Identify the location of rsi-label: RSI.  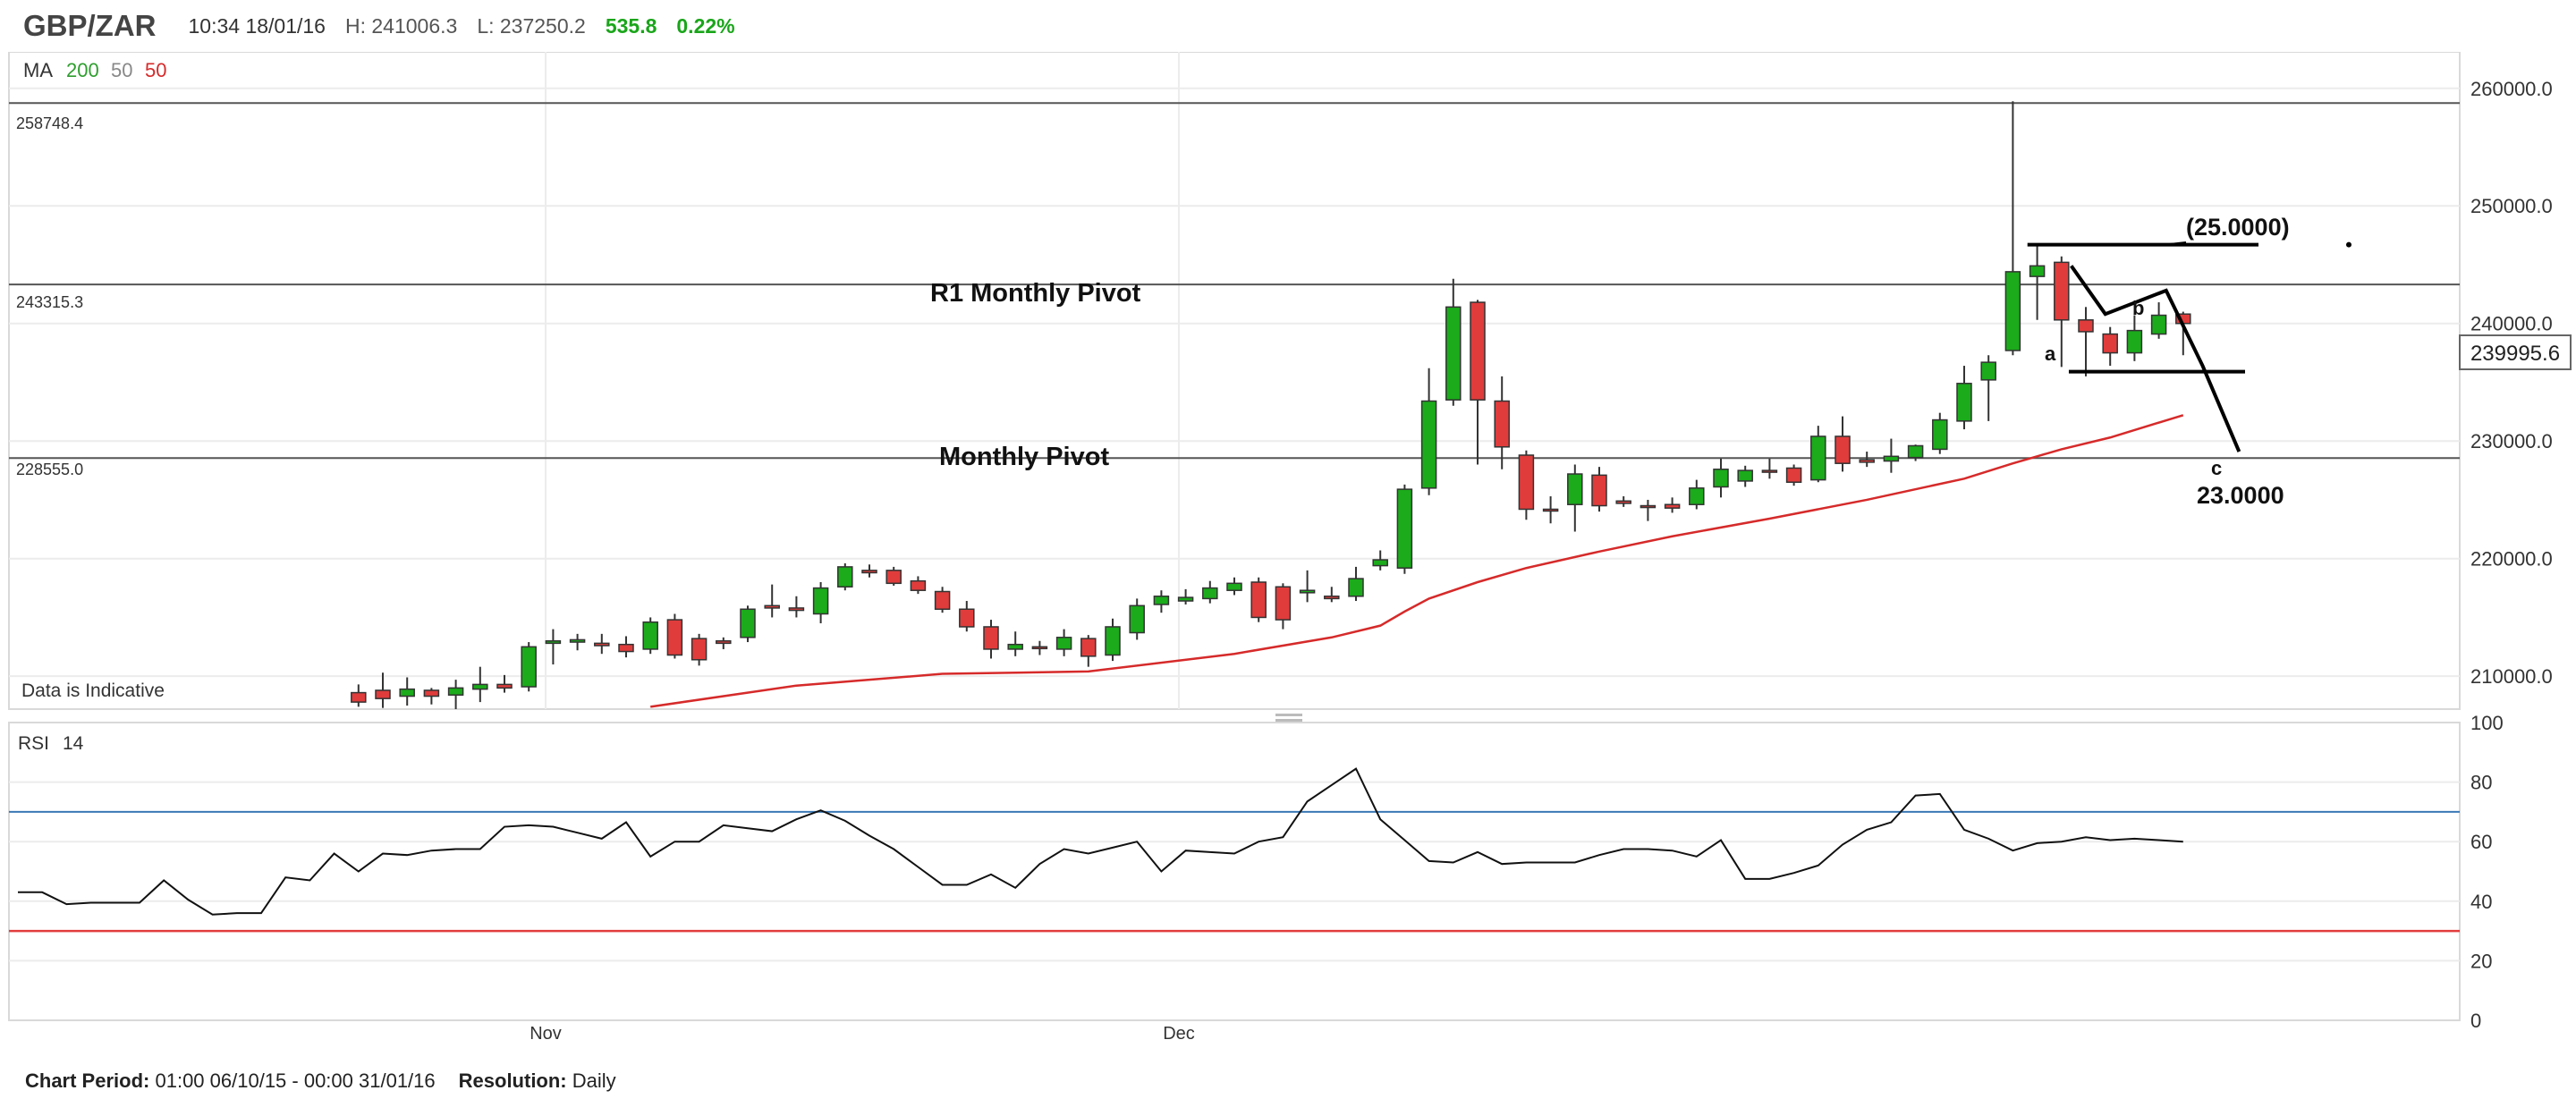
(33, 743).